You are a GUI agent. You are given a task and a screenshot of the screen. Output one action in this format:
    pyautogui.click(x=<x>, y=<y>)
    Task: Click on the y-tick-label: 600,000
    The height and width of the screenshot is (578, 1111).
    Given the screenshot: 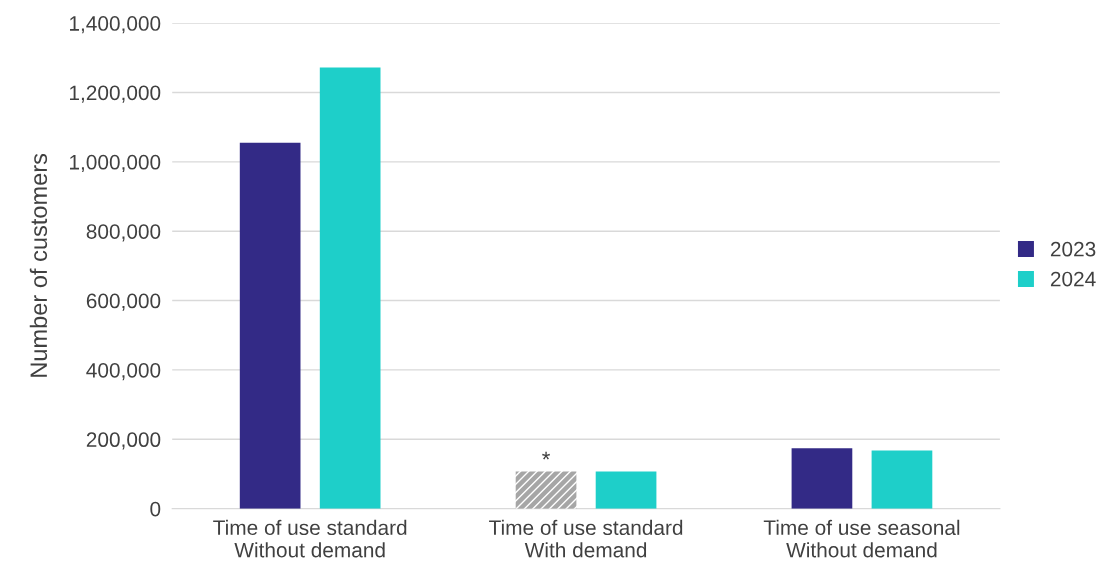 What is the action you would take?
    pyautogui.click(x=123, y=302)
    